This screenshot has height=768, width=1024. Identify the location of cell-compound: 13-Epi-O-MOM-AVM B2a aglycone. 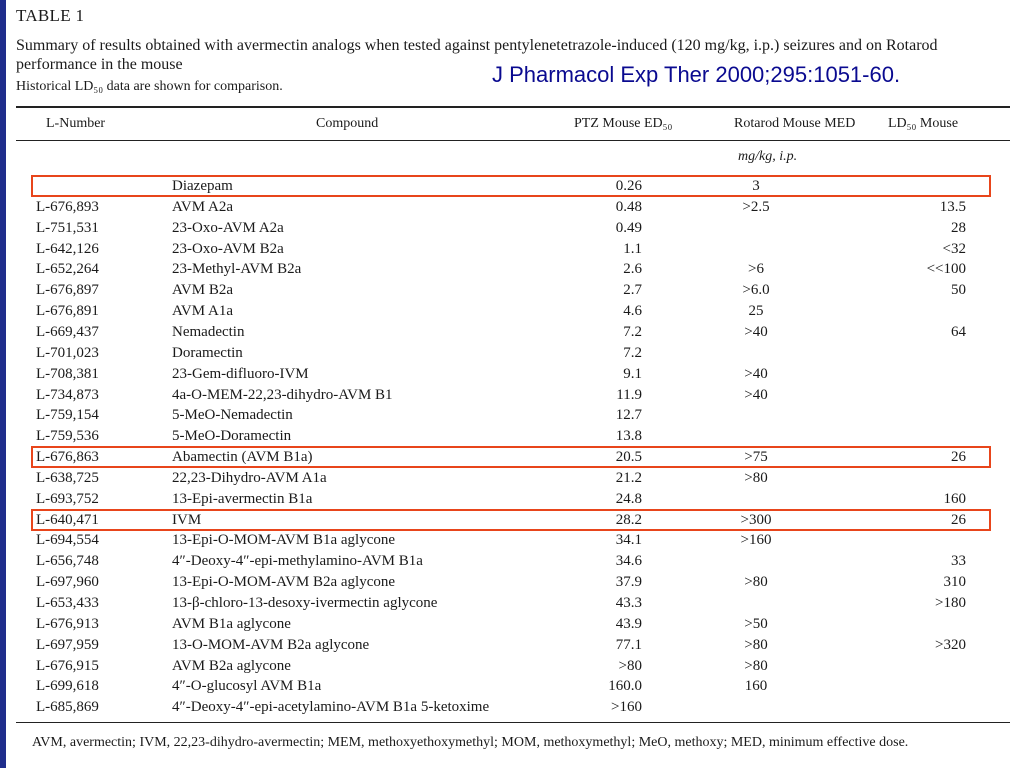
(284, 582).